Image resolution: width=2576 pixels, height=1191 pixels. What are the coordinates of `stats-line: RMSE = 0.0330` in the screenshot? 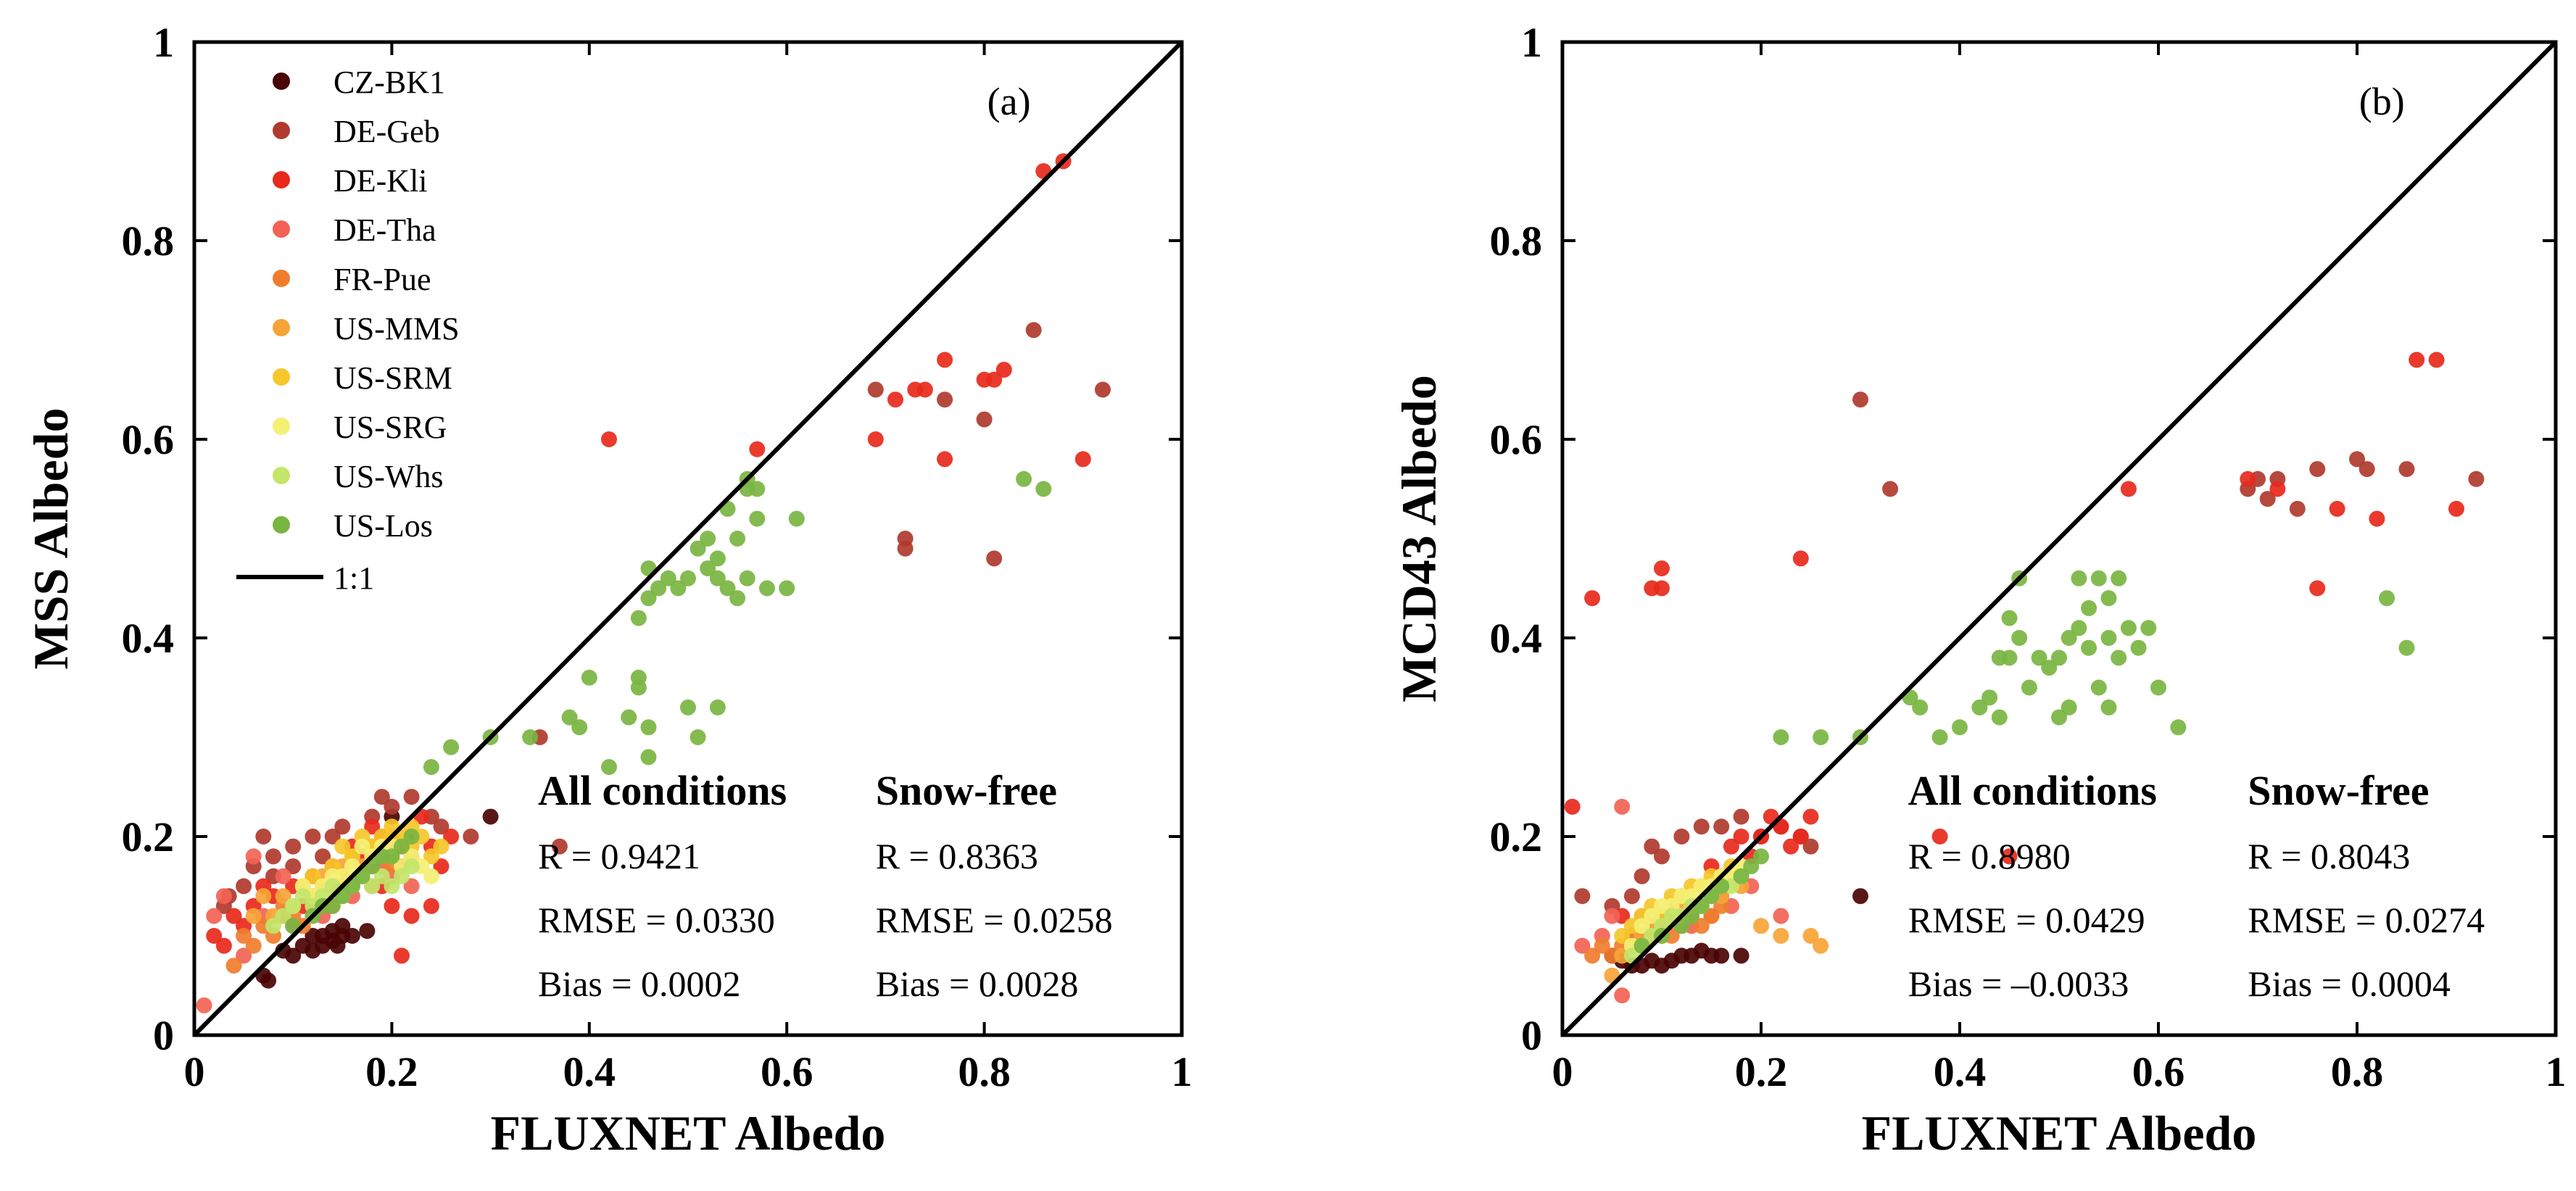 It's located at (657, 920).